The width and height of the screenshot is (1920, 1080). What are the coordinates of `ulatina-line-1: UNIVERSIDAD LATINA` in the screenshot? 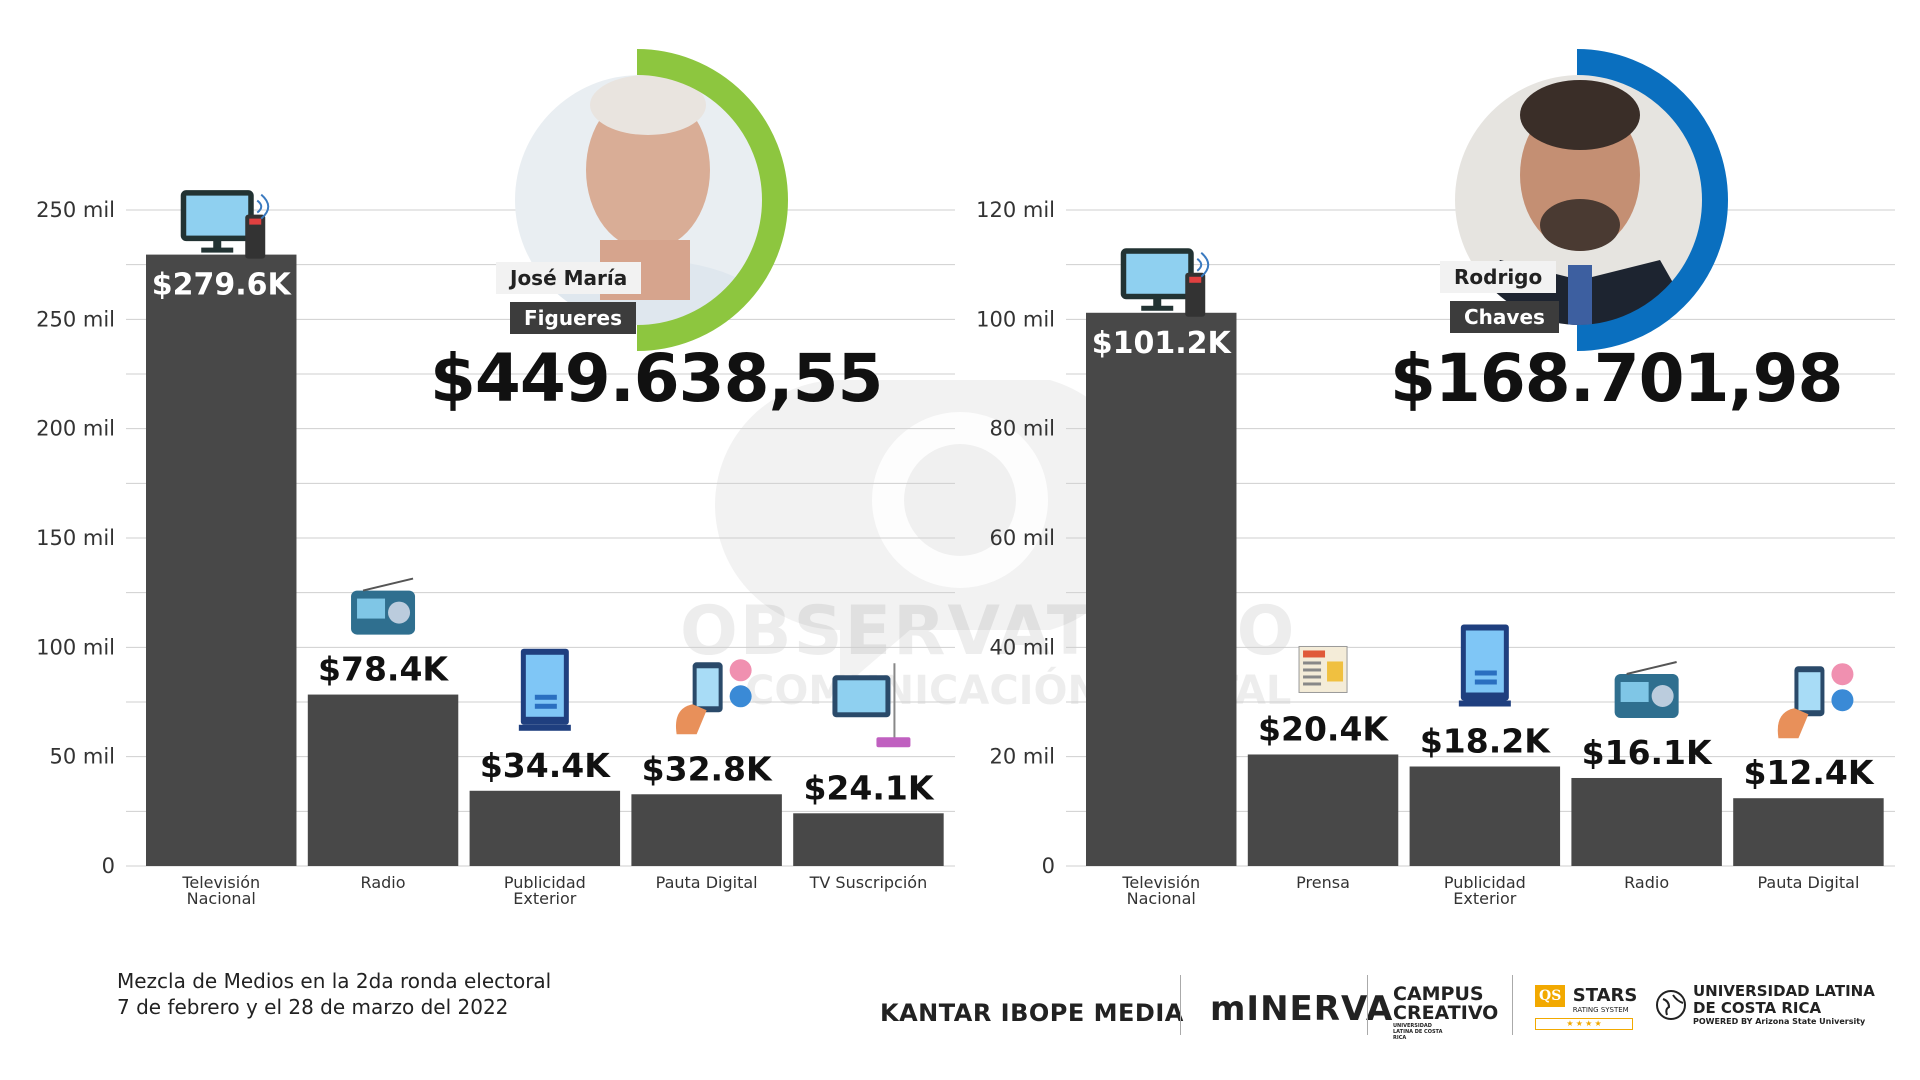 It's located at (1784, 991).